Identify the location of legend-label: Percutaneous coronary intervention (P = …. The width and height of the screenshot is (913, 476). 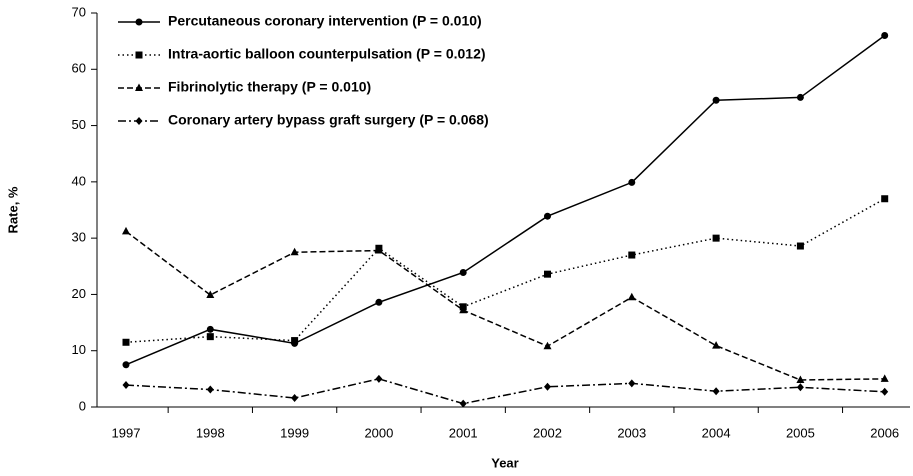
(325, 21).